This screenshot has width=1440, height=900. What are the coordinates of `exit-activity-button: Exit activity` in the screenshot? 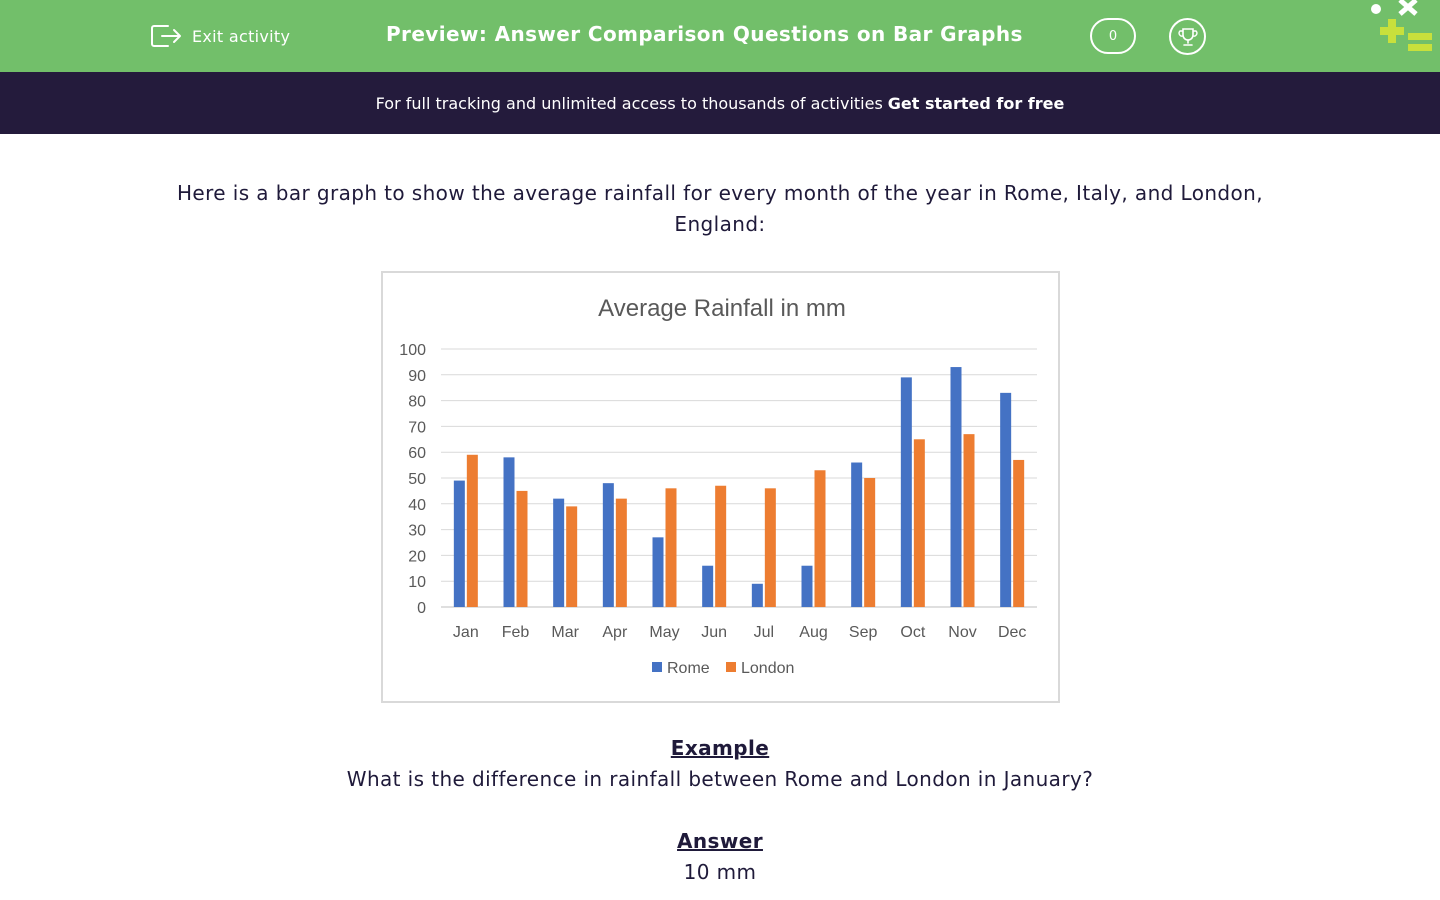 It's located at (220, 36).